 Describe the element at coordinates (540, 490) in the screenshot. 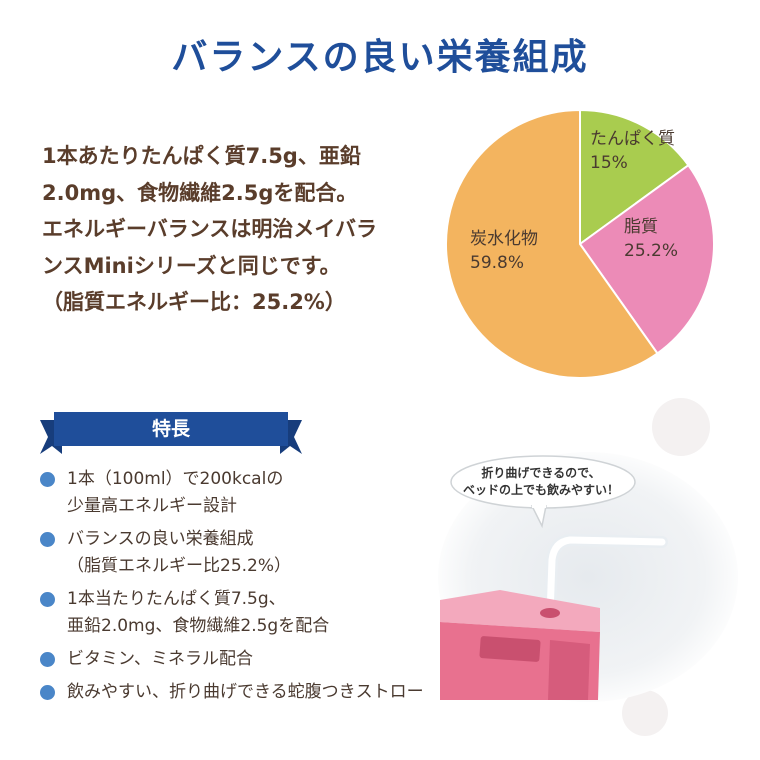

I see `bubble-line: ベッドの上でも飲みやすい！` at that location.